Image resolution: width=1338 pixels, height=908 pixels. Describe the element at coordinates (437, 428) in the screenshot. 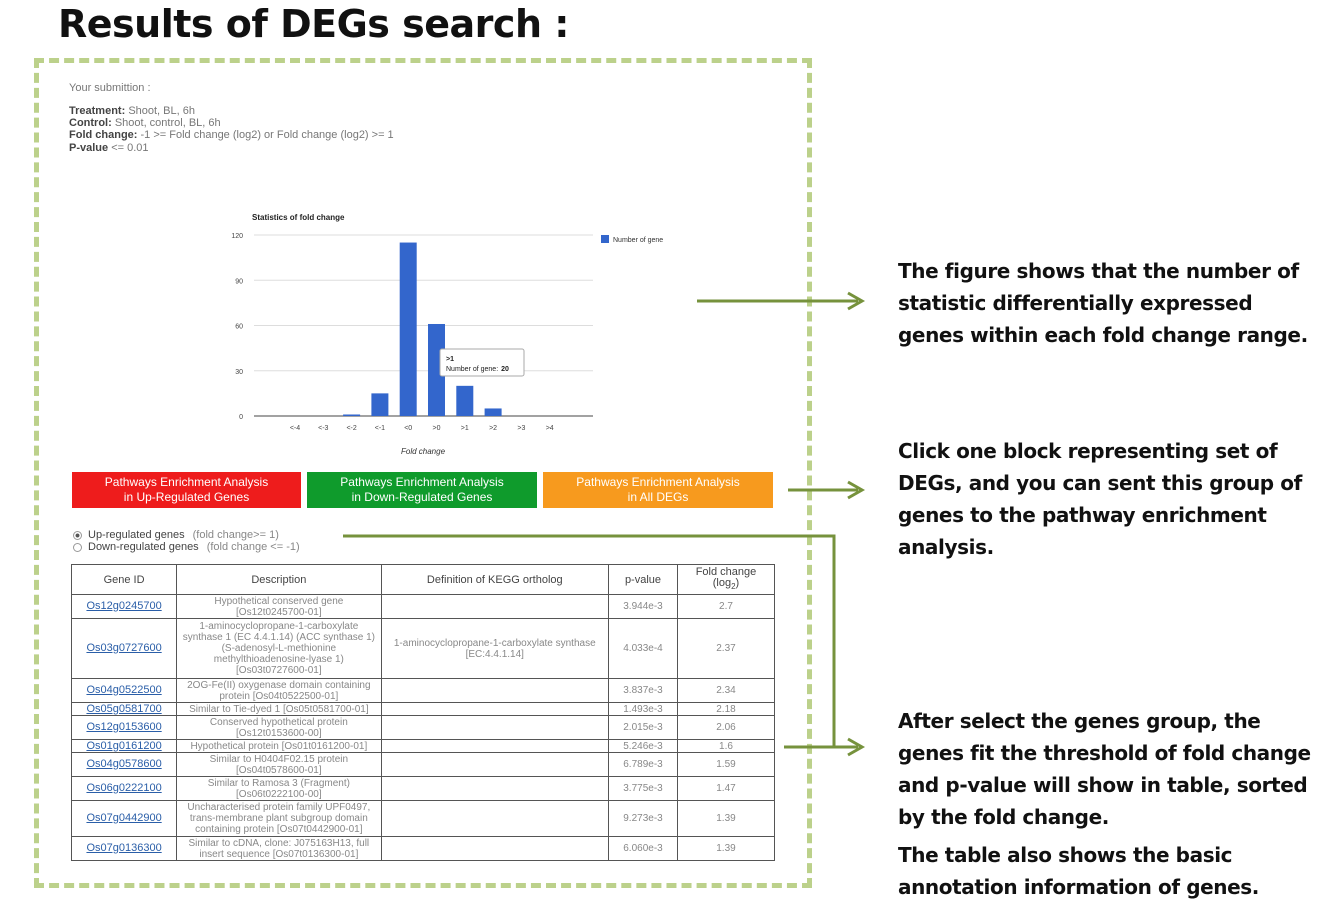

I see `x-tick-label: >0` at that location.